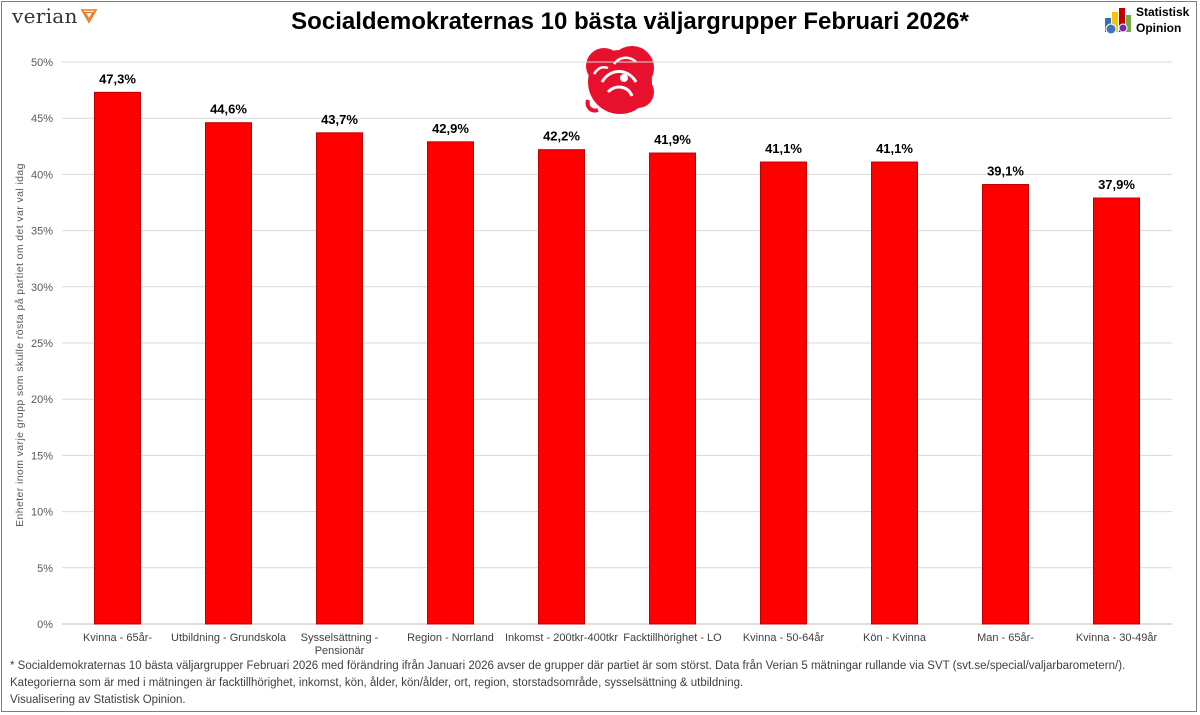 The image size is (1200, 715). I want to click on y-tick-label: 25%, so click(42, 344).